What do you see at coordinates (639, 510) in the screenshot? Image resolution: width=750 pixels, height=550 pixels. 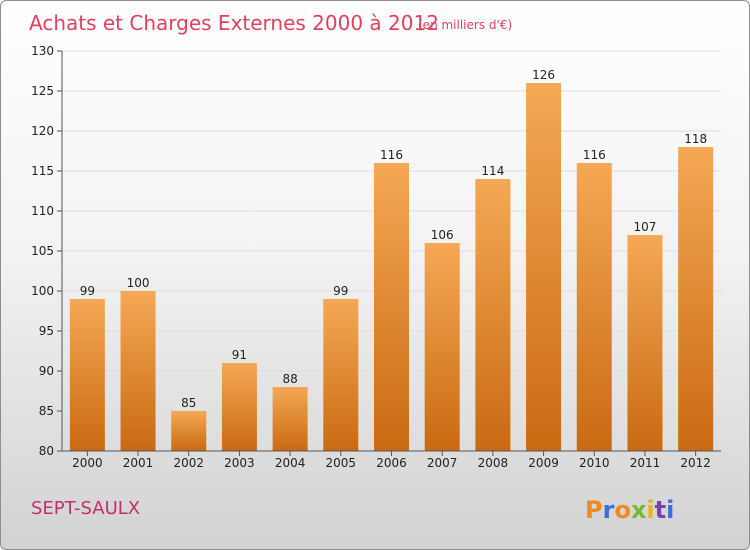 I see `logo-letter: x` at bounding box center [639, 510].